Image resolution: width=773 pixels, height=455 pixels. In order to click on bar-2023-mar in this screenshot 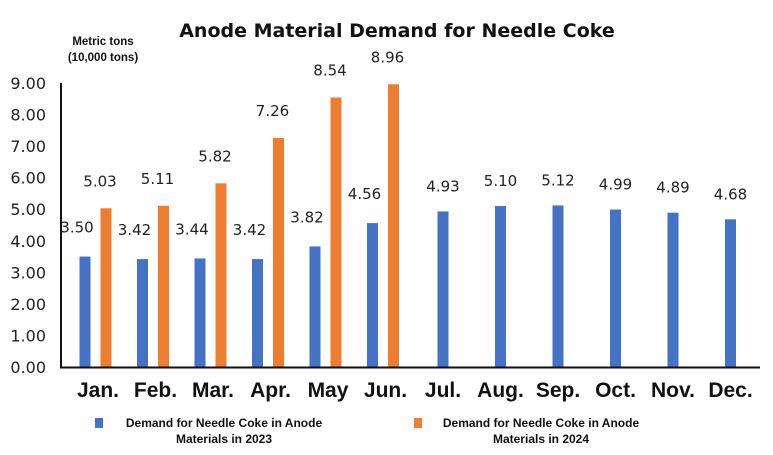, I will do `click(200, 312)`.